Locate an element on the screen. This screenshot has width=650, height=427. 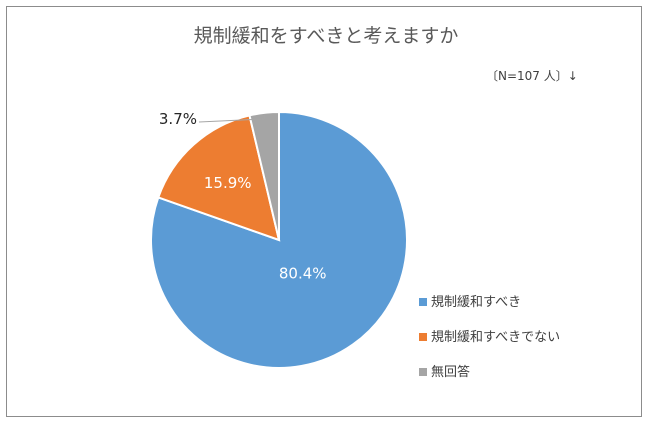
legend-label-3: 無回答 is located at coordinates (450, 372).